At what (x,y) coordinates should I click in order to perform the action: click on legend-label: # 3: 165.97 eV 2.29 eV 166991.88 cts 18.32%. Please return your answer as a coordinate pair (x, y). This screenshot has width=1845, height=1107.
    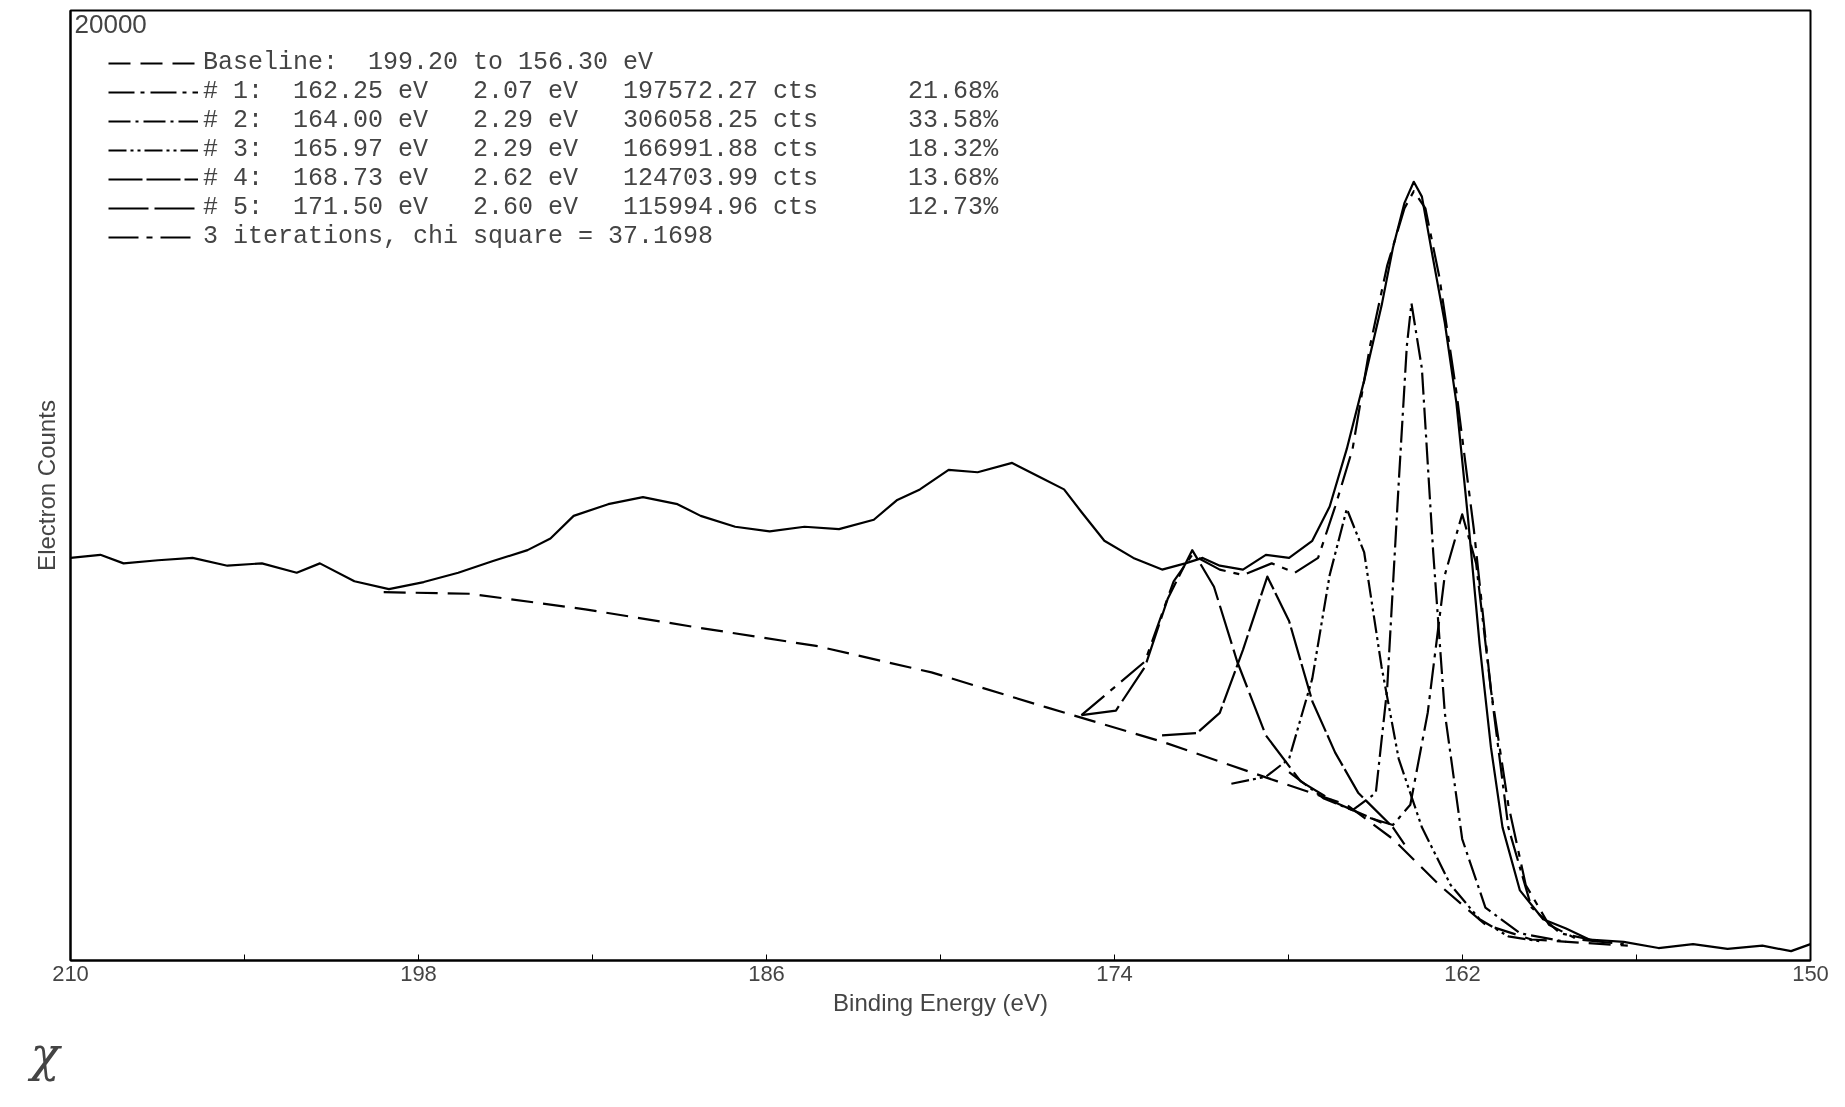
    Looking at the image, I should click on (601, 149).